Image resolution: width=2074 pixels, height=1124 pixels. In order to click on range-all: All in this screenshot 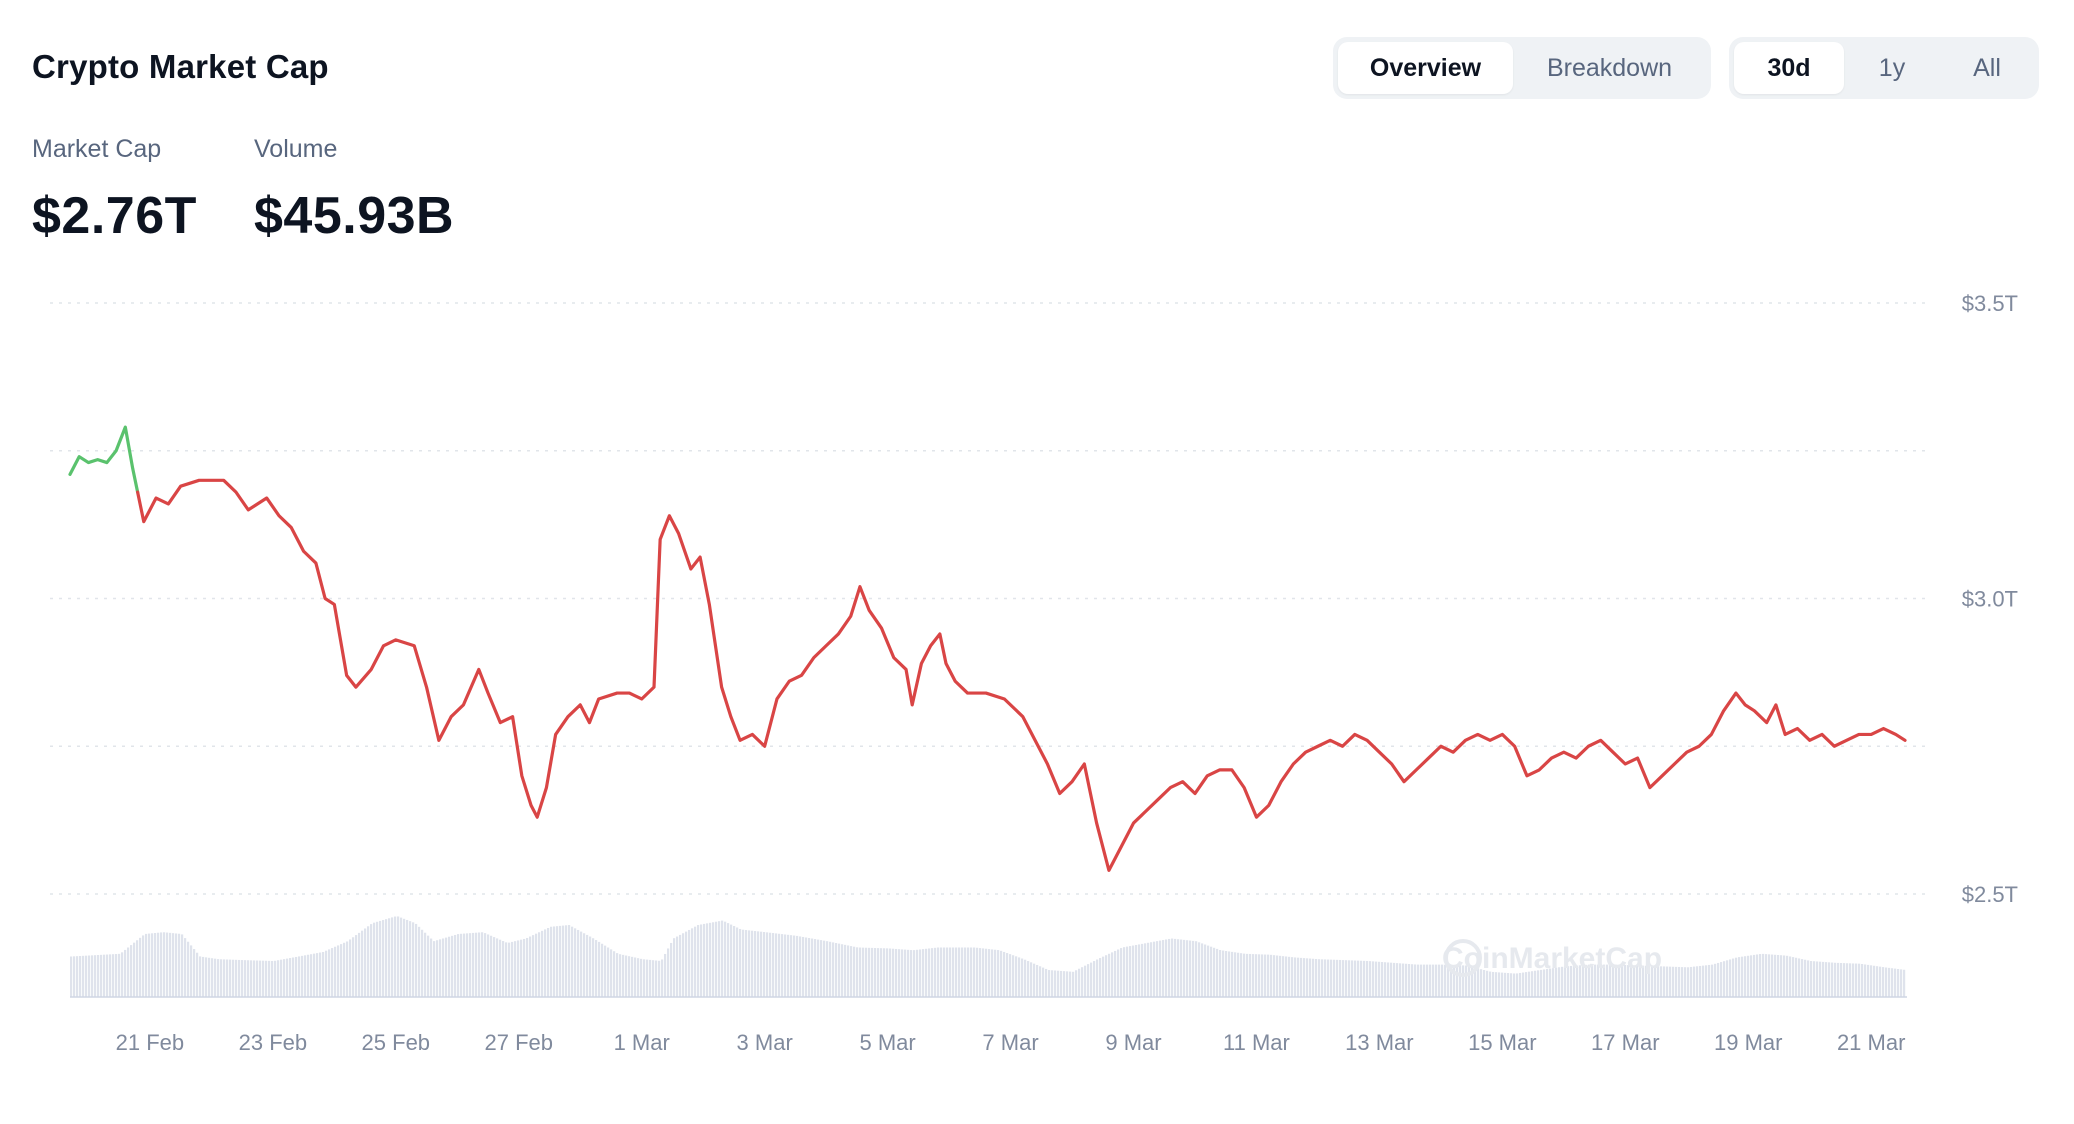, I will do `click(1987, 67)`.